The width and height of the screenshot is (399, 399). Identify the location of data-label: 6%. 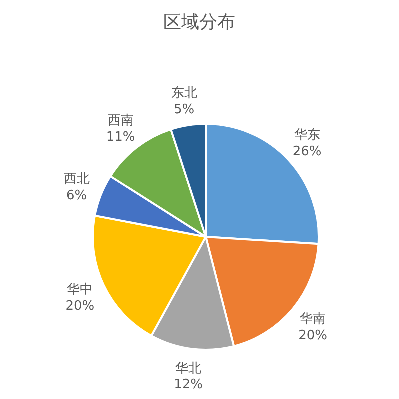
(77, 196).